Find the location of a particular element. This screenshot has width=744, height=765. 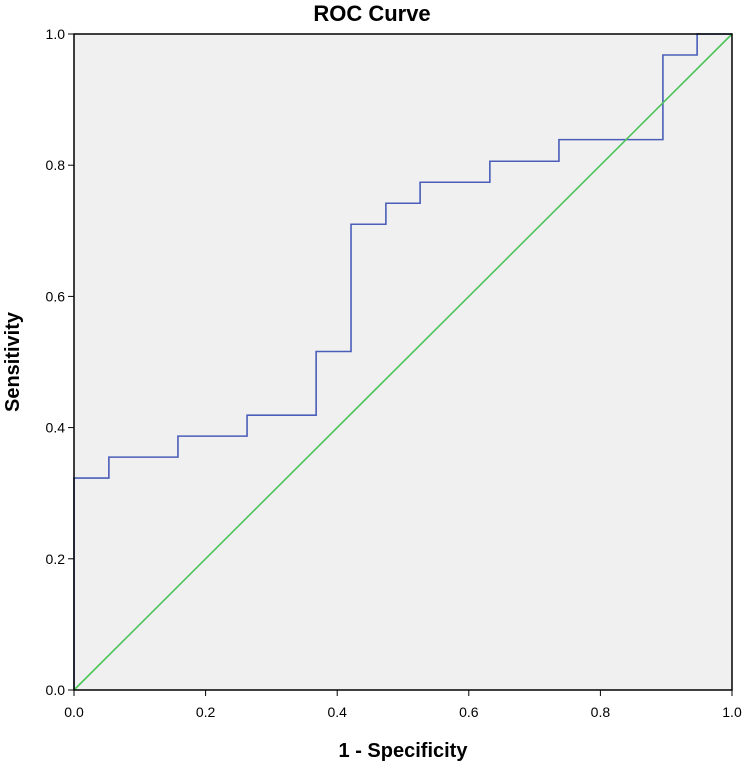

x-tick-label: 1.0 is located at coordinates (732, 712).